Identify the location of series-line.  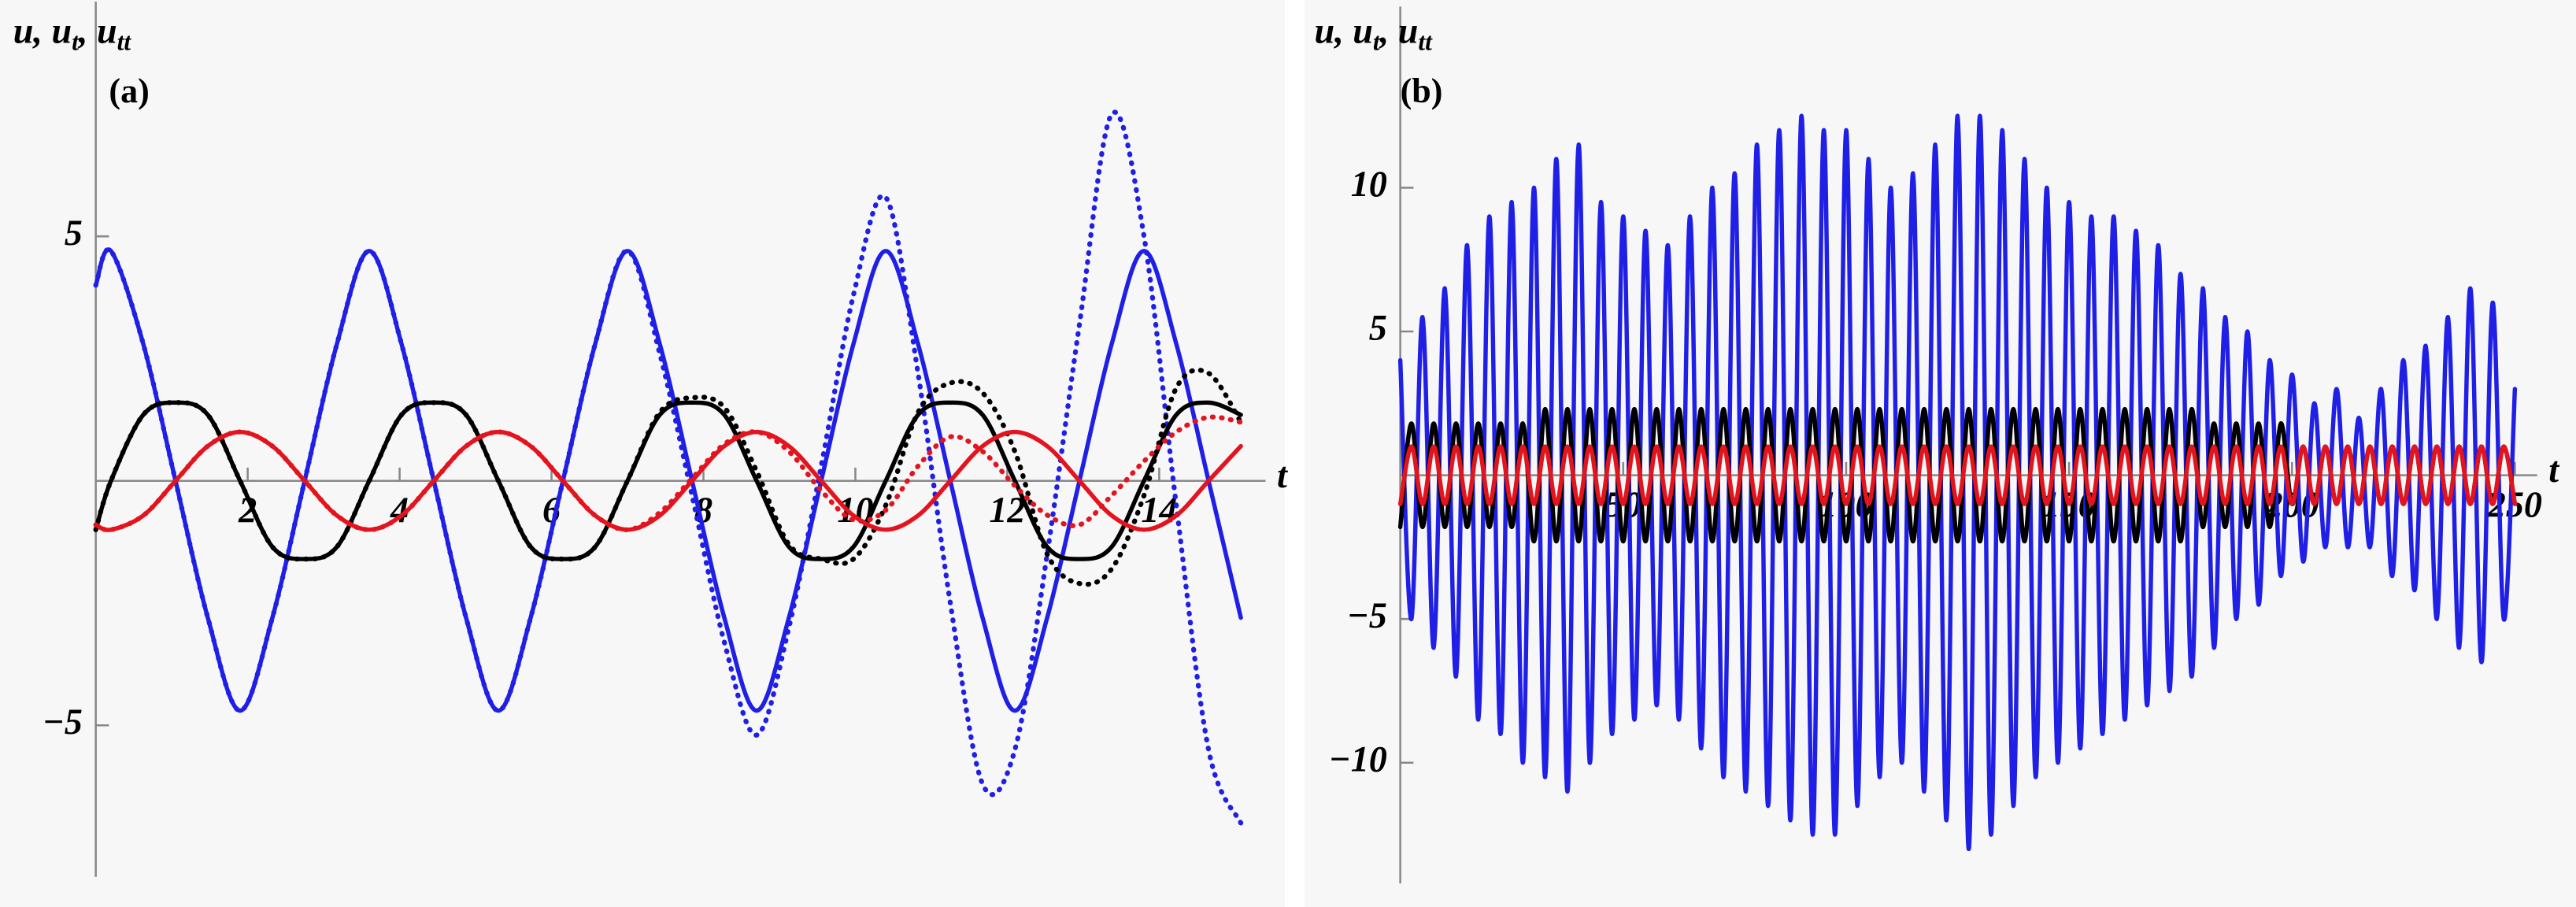
(1957, 475).